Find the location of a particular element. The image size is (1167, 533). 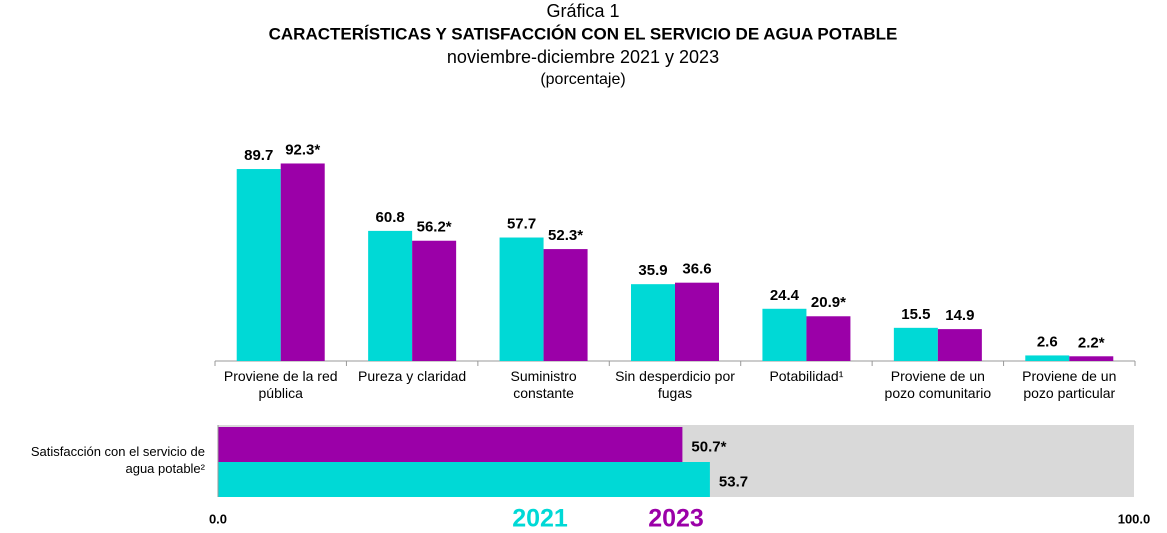

data-label: 89.7 is located at coordinates (258, 155).